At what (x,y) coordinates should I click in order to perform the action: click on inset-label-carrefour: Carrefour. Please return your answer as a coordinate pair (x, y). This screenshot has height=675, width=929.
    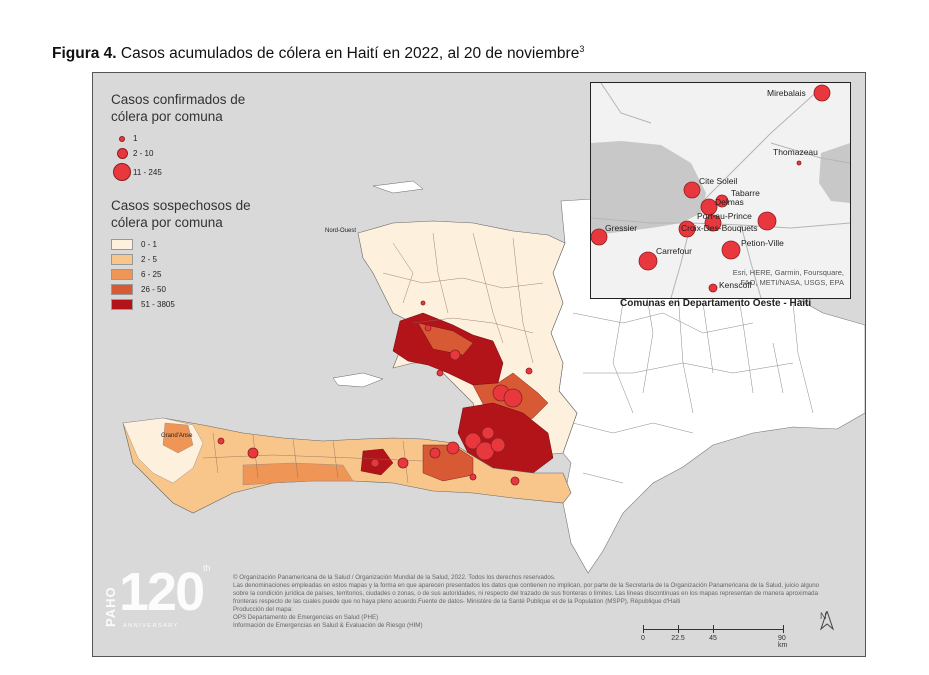
    Looking at the image, I should click on (674, 251).